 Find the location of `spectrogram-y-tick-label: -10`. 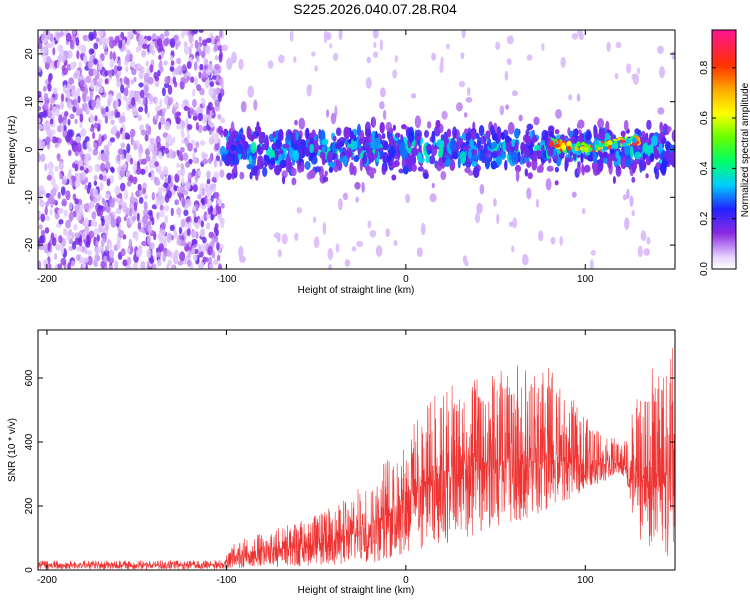

spectrogram-y-tick-label: -10 is located at coordinates (29, 197).